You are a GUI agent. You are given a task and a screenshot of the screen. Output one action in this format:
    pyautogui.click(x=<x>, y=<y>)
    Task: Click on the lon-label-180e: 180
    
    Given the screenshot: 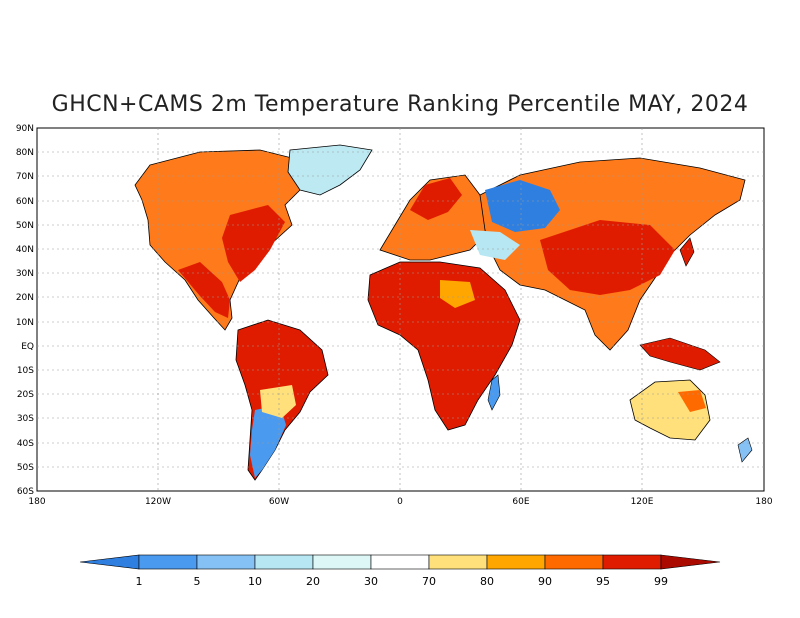 What is the action you would take?
    pyautogui.click(x=763, y=502)
    